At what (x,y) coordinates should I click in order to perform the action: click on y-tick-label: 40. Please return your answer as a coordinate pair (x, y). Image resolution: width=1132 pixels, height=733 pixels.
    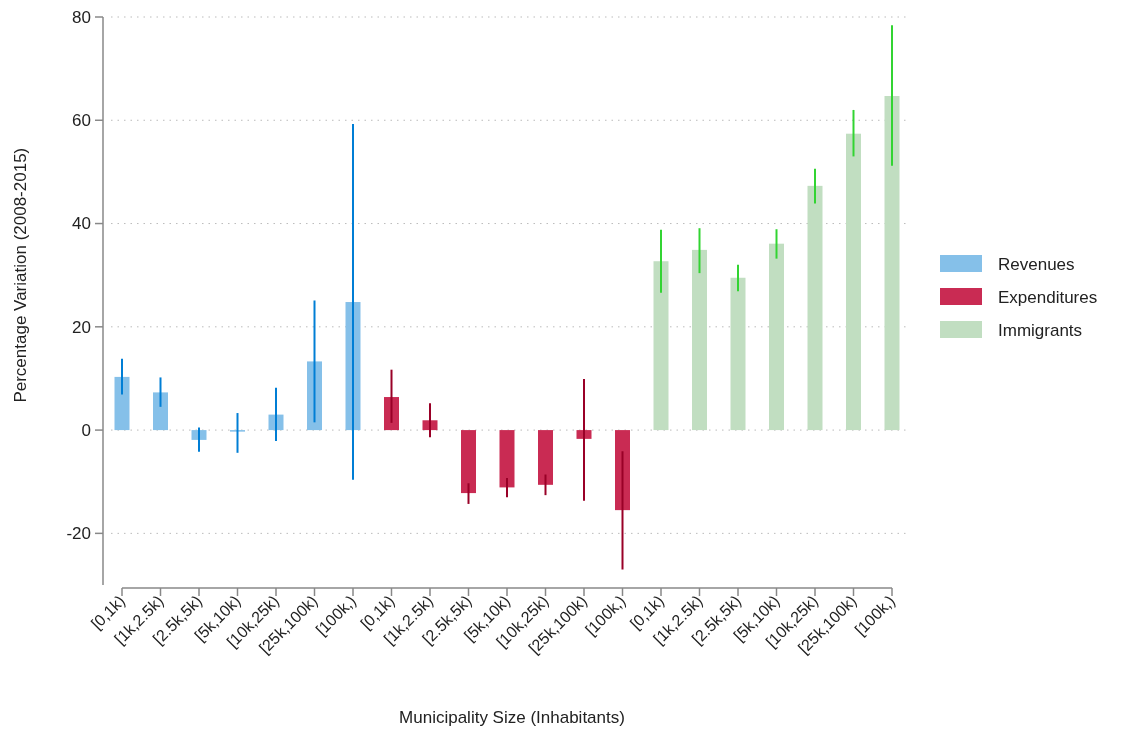
    Looking at the image, I should click on (81, 224).